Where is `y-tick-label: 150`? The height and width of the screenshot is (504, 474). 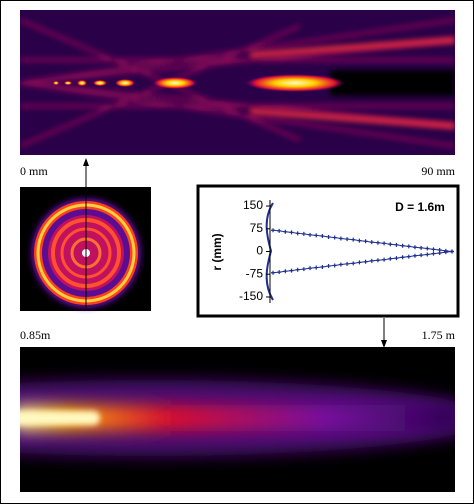 y-tick-label: 150 is located at coordinates (253, 205).